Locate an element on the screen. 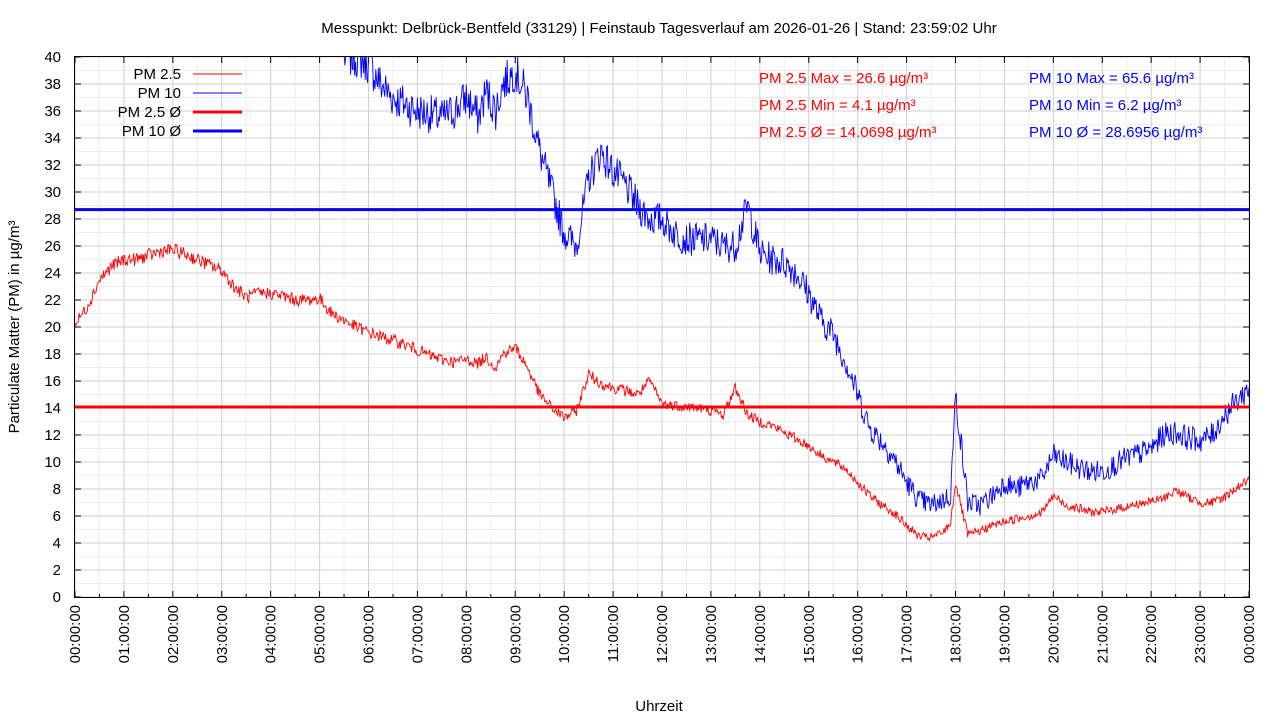  x-tick-label: 17:00:00 is located at coordinates (907, 634).